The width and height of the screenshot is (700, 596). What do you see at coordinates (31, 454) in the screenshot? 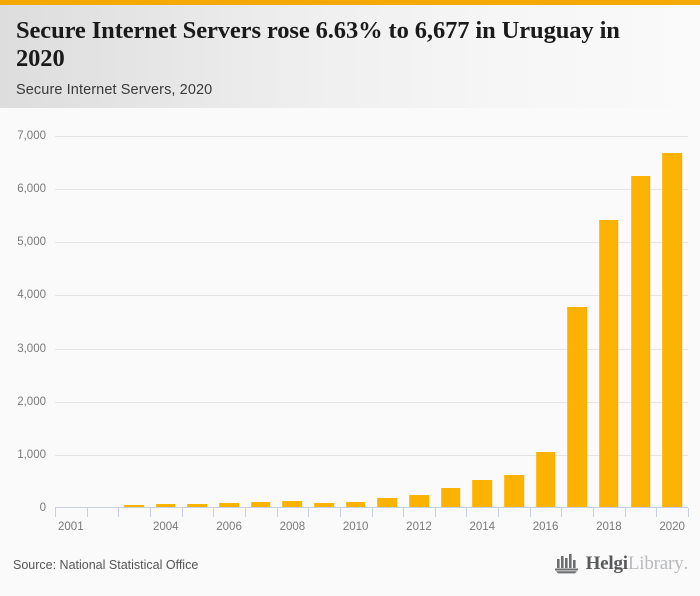
I see `y-axis-tick-label: 1,000` at bounding box center [31, 454].